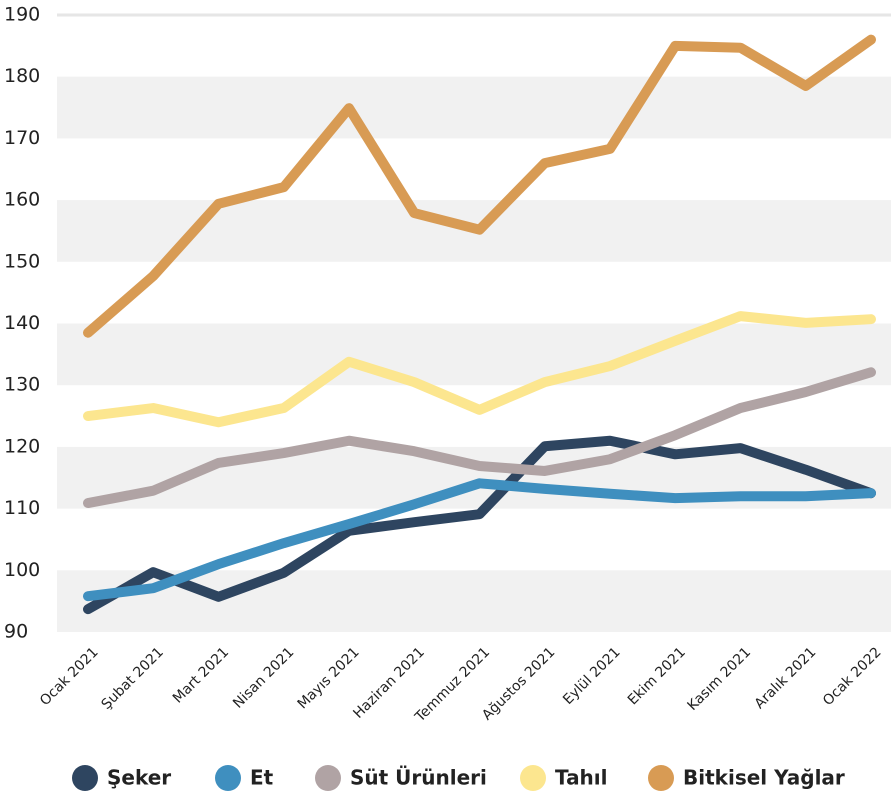 The image size is (891, 795). Describe the element at coordinates (786, 678) in the screenshot. I see `x-tick-label: Aralık 2021` at that location.